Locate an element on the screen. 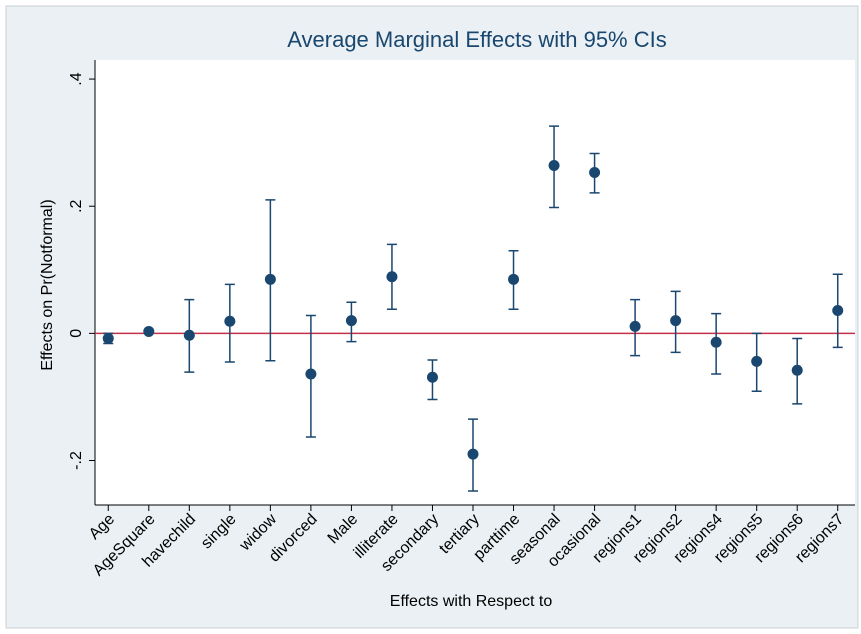 Image resolution: width=861 pixels, height=634 pixels. x-axis-title: Effects with Respect to is located at coordinates (471, 601).